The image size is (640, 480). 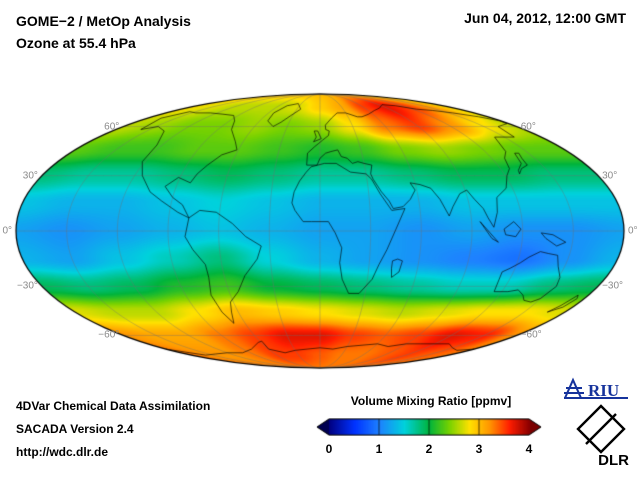 I want to click on colorbar-title: Volume Mixing Ratio [ppmv], so click(x=431, y=401).